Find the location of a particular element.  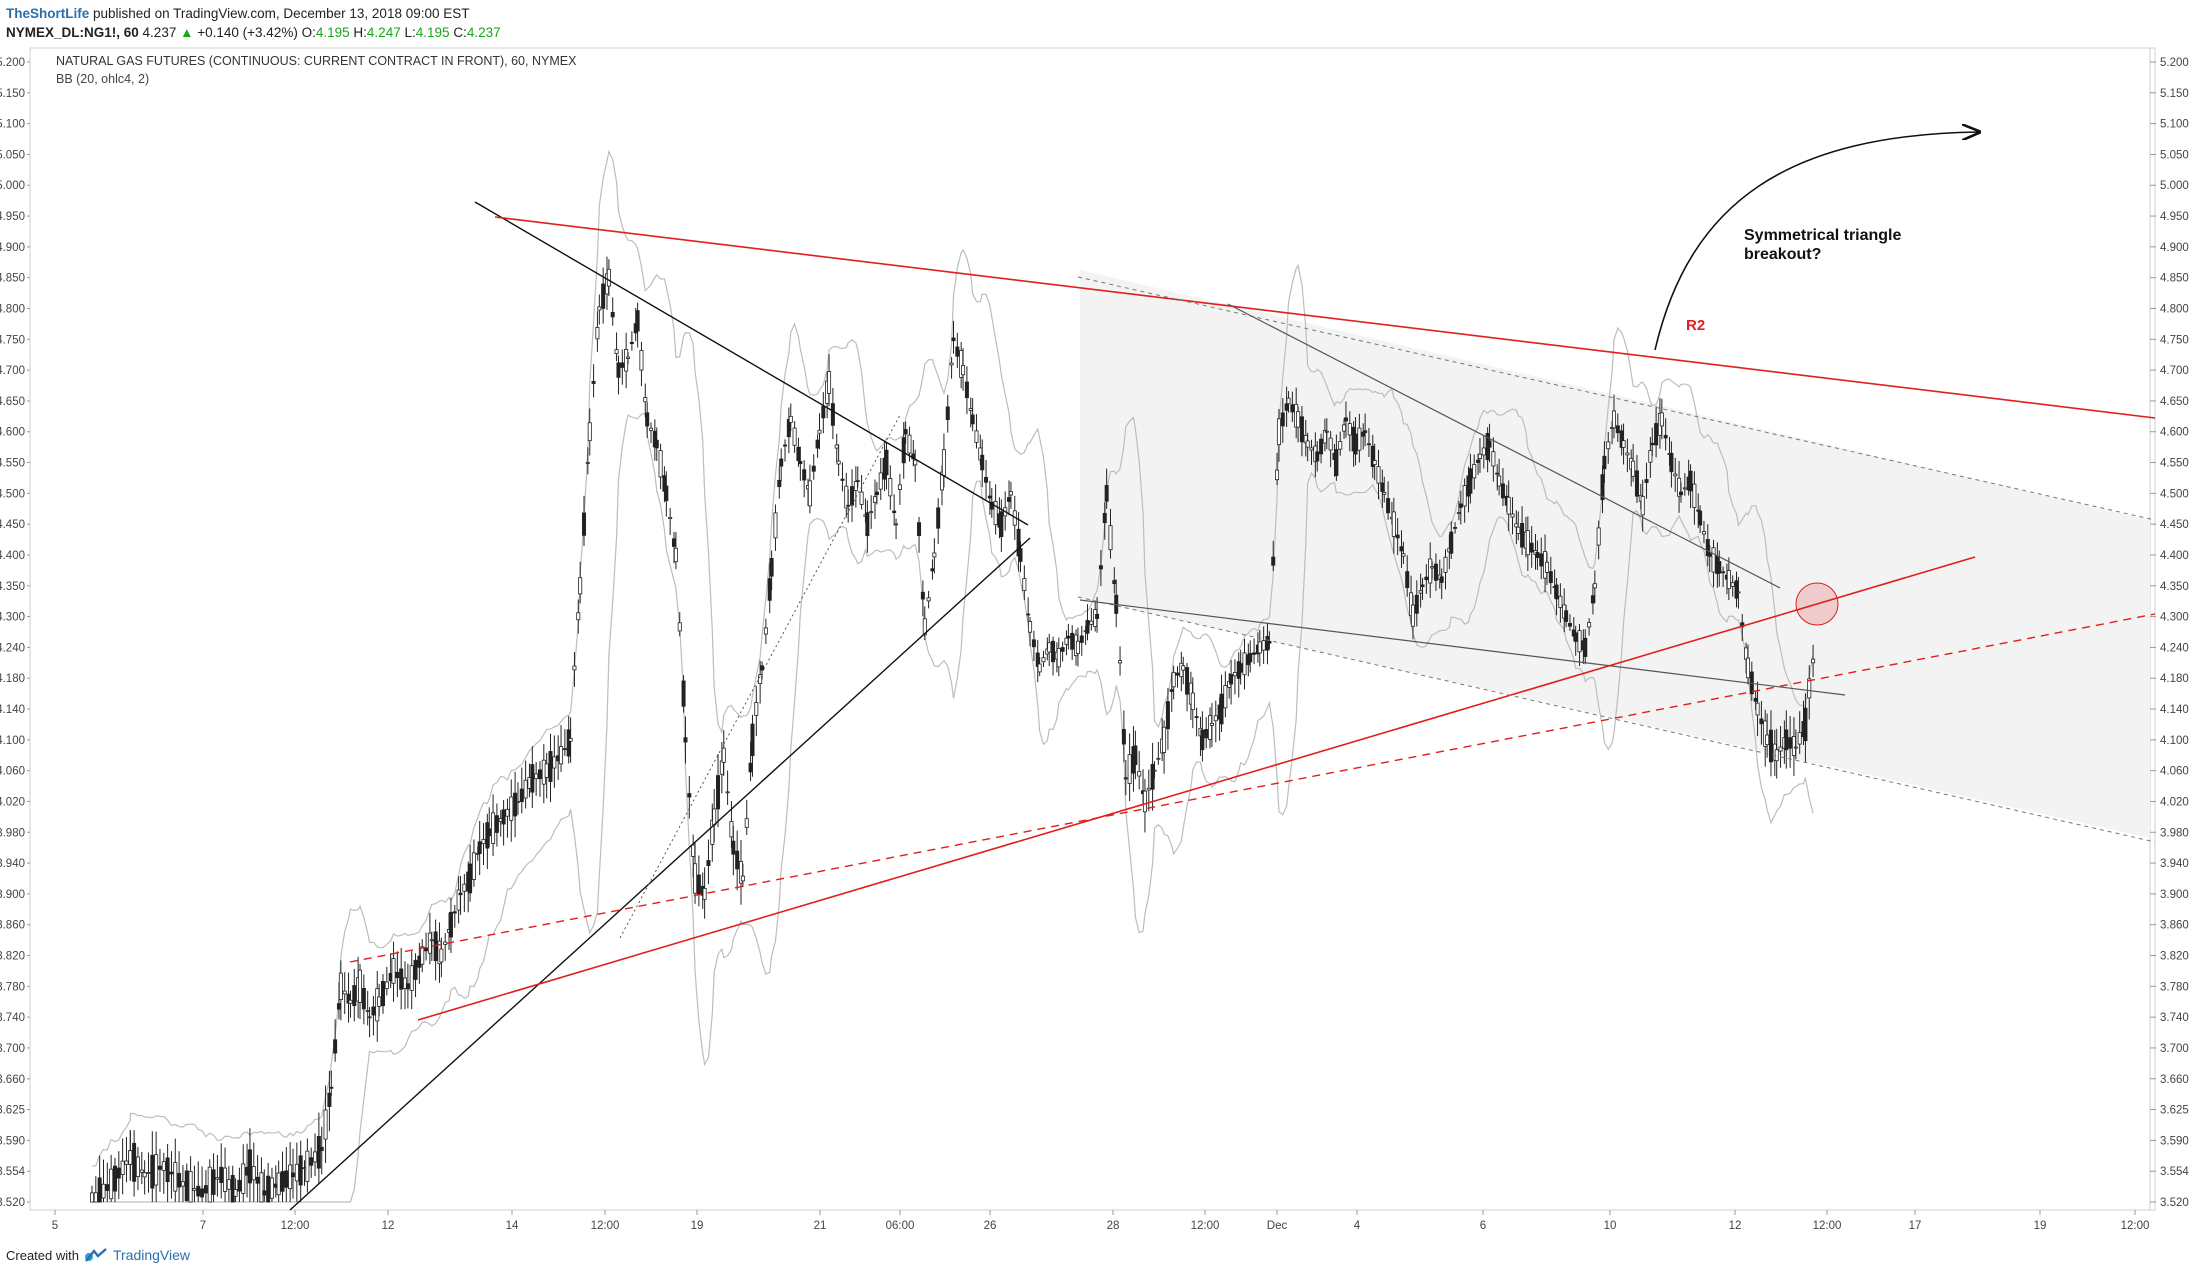

channel-bottom-line is located at coordinates (1616, 719).